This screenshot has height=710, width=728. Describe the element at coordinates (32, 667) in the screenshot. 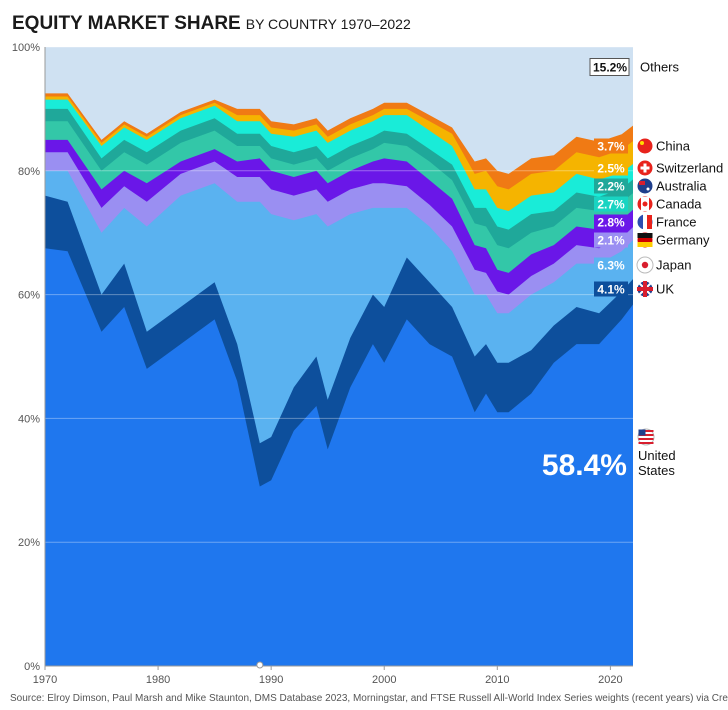

I see `y-tick-label: 0%` at that location.